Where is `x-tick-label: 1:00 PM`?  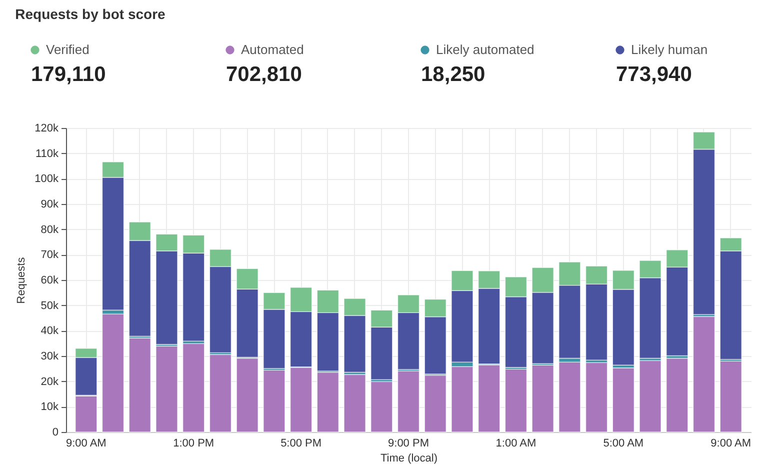 x-tick-label: 1:00 PM is located at coordinates (193, 444).